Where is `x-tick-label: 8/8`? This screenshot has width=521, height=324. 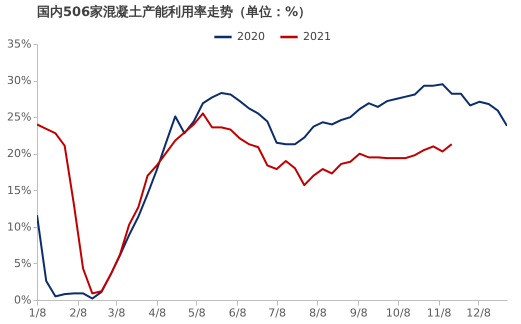 x-tick-label: 8/8 is located at coordinates (318, 313).